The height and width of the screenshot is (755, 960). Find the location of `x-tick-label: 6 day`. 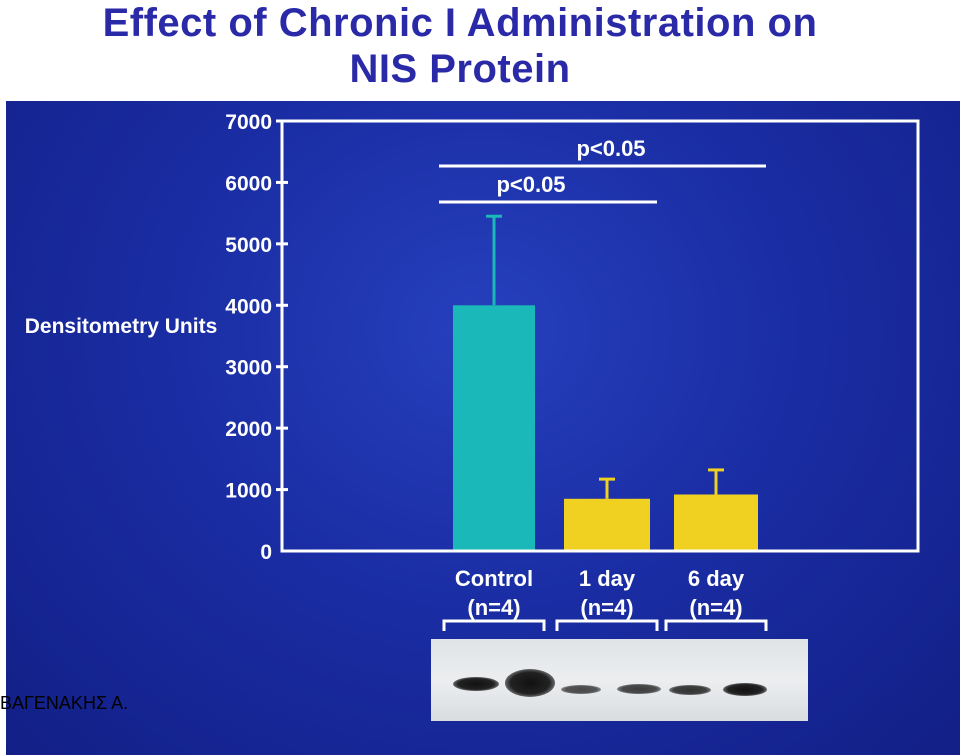

x-tick-label: 6 day is located at coordinates (716, 578).